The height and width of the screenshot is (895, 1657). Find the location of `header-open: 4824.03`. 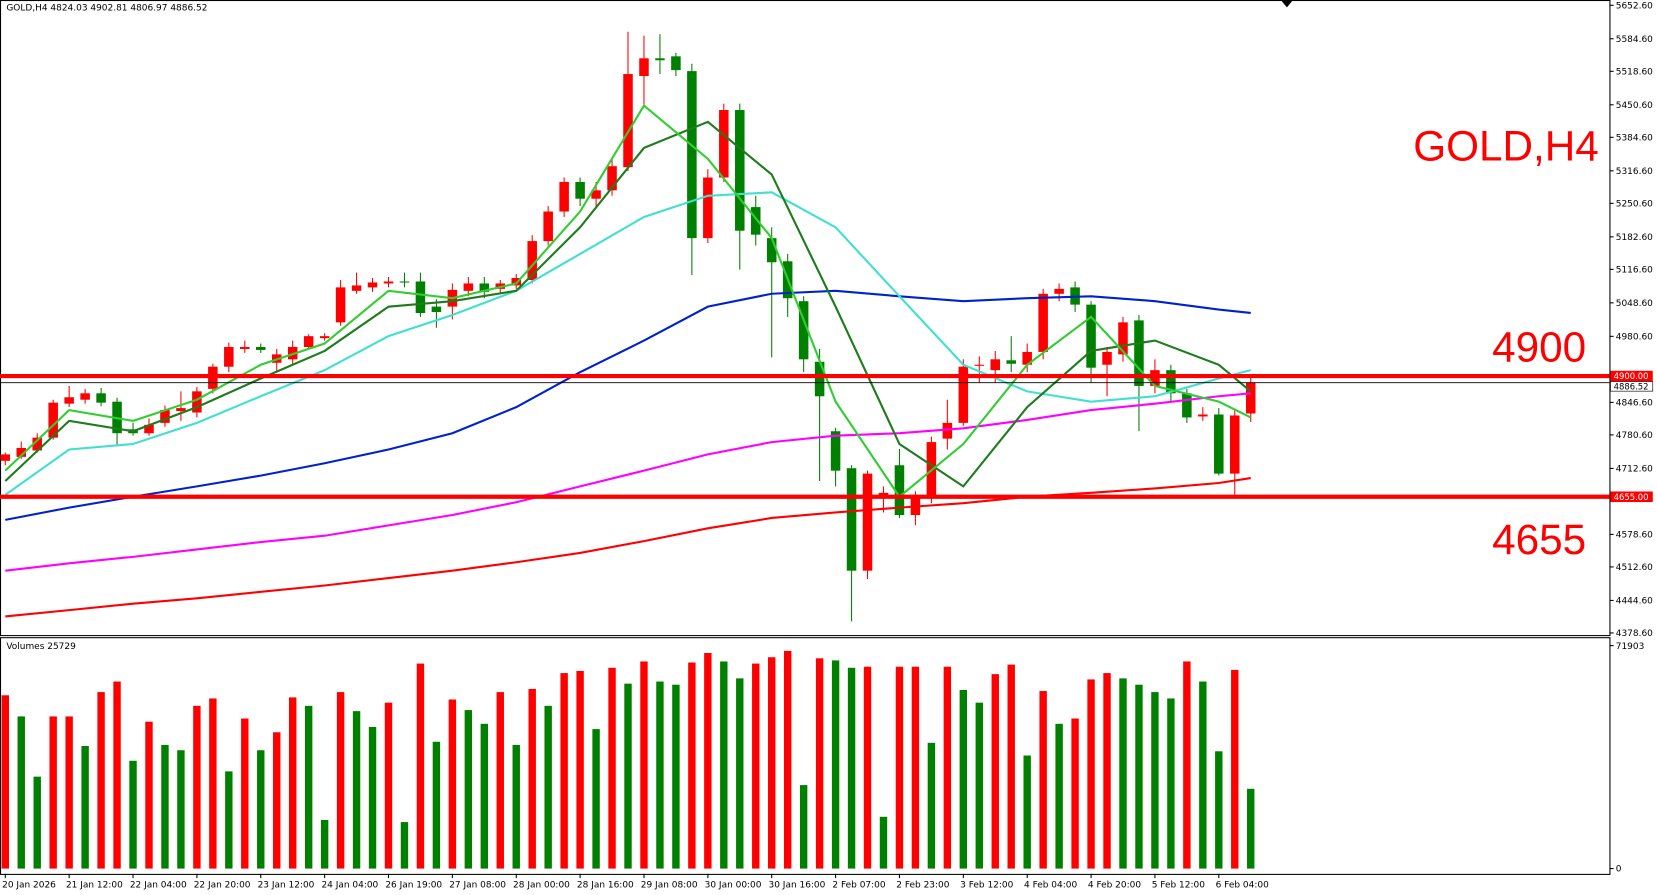

header-open: 4824.03 is located at coordinates (68, 9).